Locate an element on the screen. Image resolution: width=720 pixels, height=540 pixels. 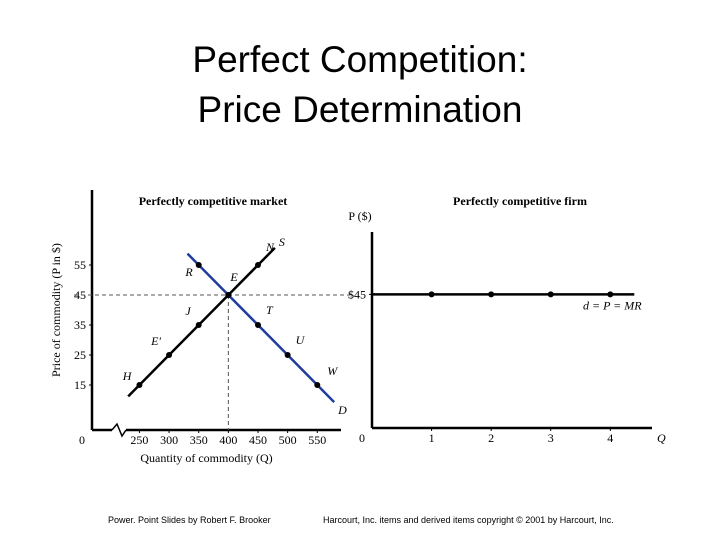
y-axis-label: P ($) is located at coordinates (359, 216).